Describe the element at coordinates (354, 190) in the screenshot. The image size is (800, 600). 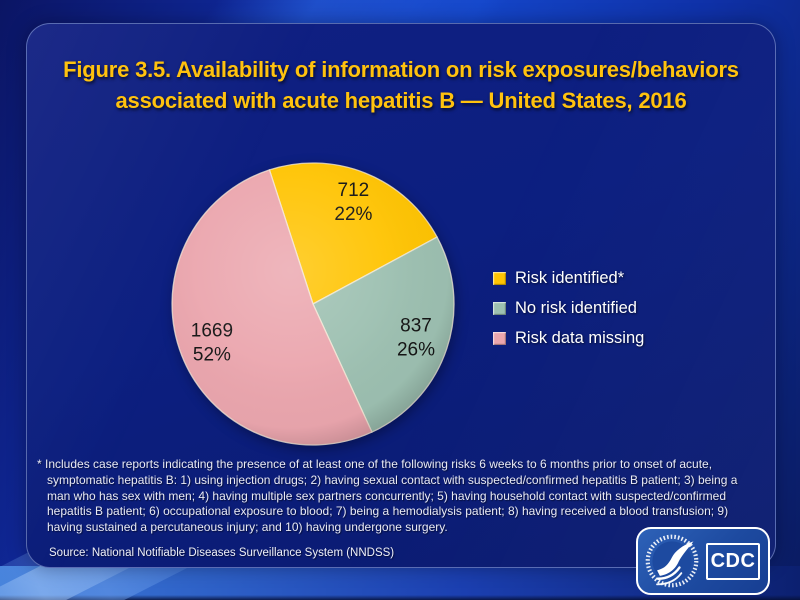
I see `pie-label-value-risk-identified: 712` at that location.